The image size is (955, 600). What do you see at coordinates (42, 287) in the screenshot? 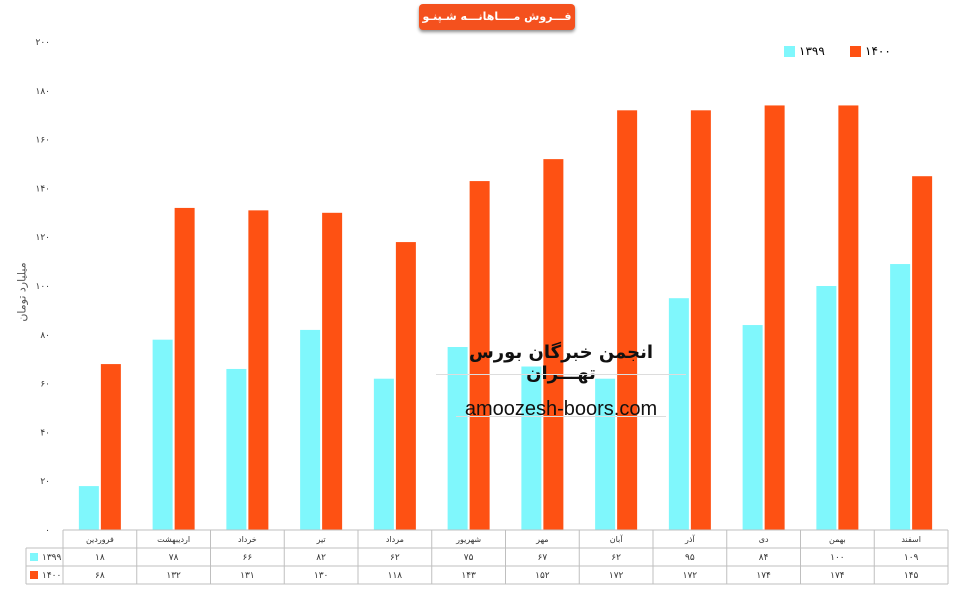
I see `y-tick-label: ۱۰۰` at bounding box center [42, 287].